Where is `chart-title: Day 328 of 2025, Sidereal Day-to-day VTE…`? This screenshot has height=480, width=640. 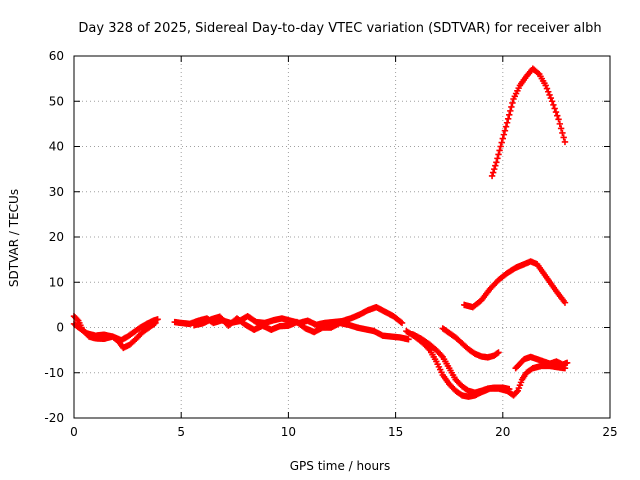
chart-title: Day 328 of 2025, Sidereal Day-to-day VTE… is located at coordinates (339, 28).